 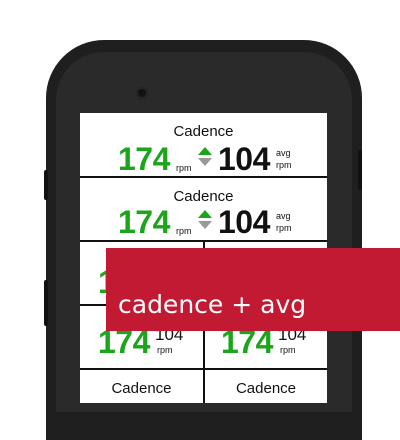 I want to click on side-button-right, so click(x=360, y=170).